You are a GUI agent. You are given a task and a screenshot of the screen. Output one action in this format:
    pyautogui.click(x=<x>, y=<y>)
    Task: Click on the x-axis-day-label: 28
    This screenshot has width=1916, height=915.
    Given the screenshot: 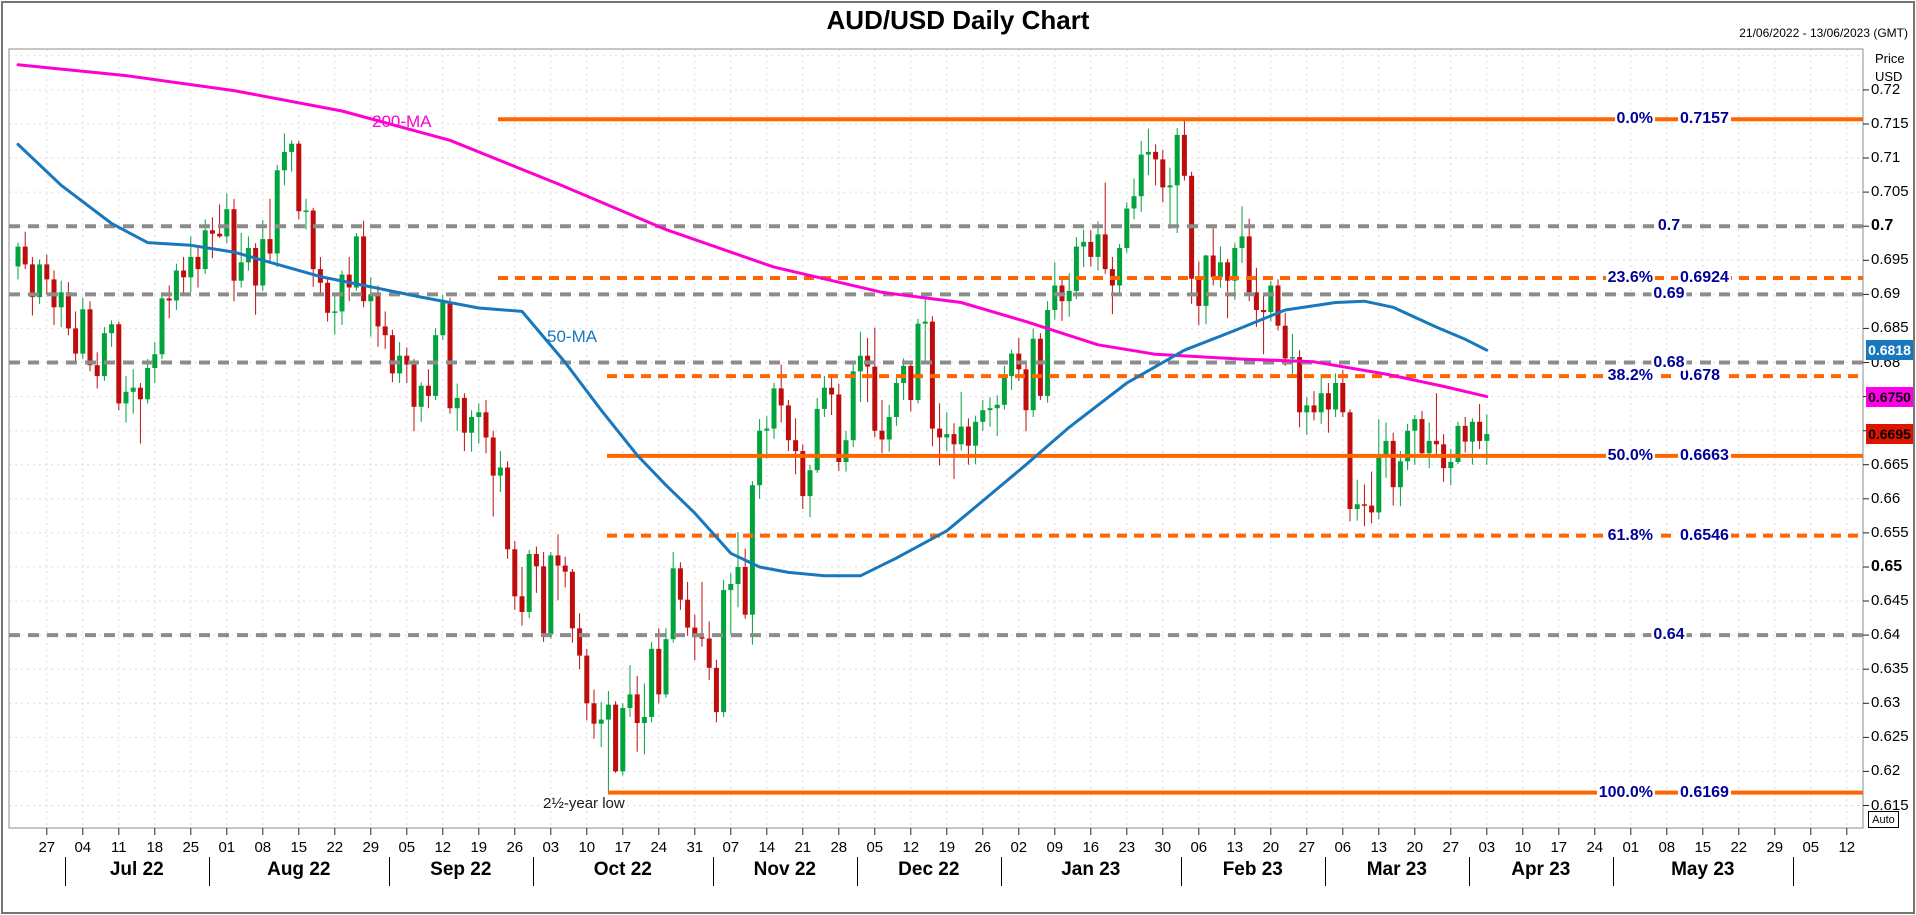 What is the action you would take?
    pyautogui.click(x=839, y=847)
    